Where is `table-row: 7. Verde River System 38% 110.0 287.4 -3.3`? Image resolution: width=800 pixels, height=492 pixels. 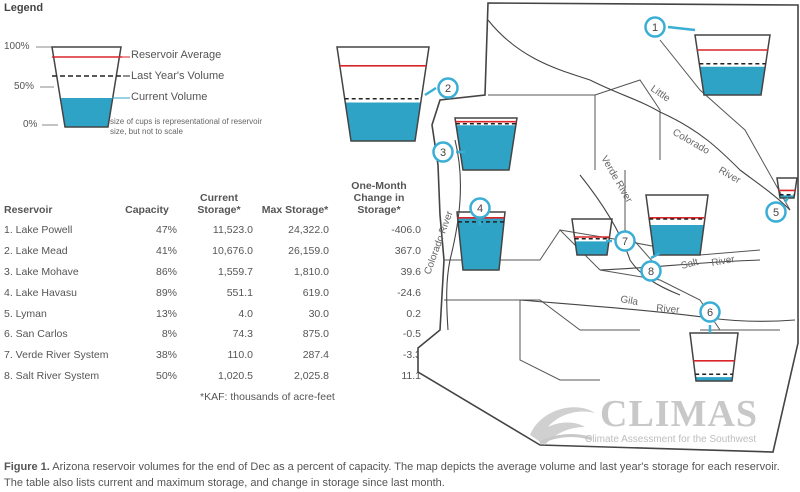 table-row: 7. Verde River System 38% 110.0 287.4 -3.3 is located at coordinates (214, 355).